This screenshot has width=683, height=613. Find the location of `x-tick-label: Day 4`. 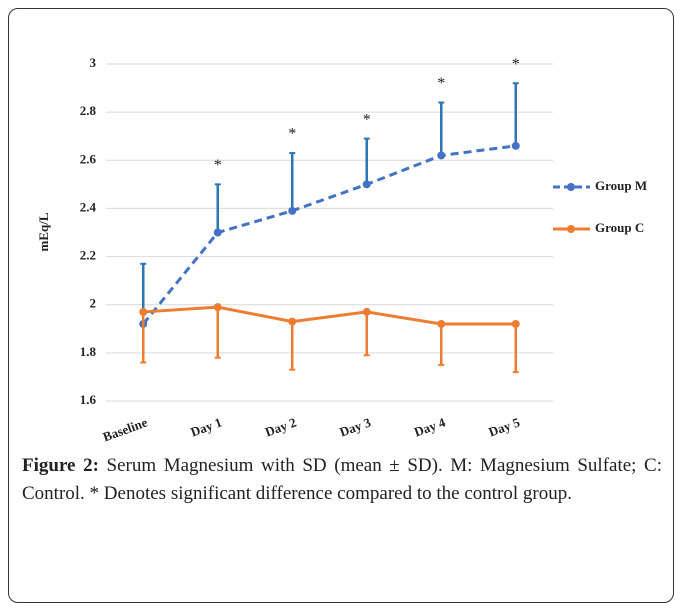

x-tick-label: Day 4 is located at coordinates (430, 426).